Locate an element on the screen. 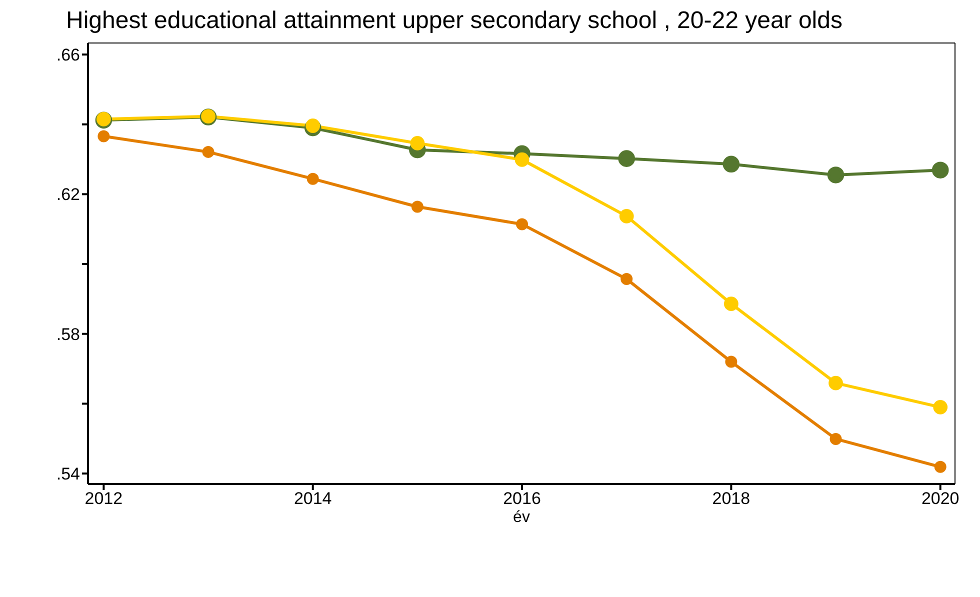 This screenshot has width=980, height=597. x-tick-label: 2014 is located at coordinates (313, 498).